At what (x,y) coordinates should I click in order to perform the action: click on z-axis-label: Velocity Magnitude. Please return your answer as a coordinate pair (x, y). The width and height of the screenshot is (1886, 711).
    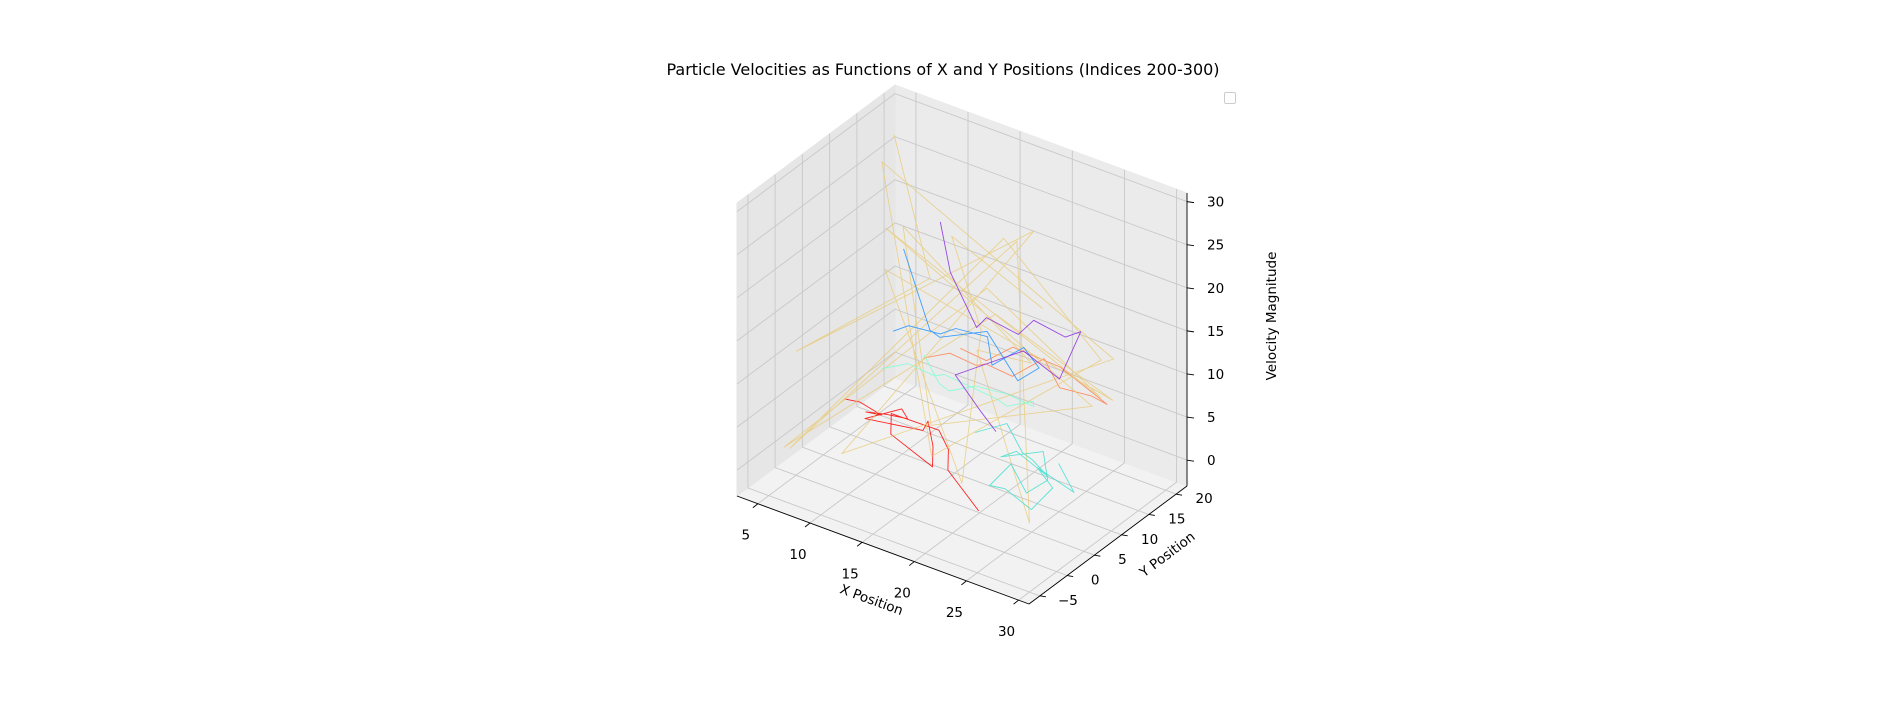
    Looking at the image, I should click on (1272, 316).